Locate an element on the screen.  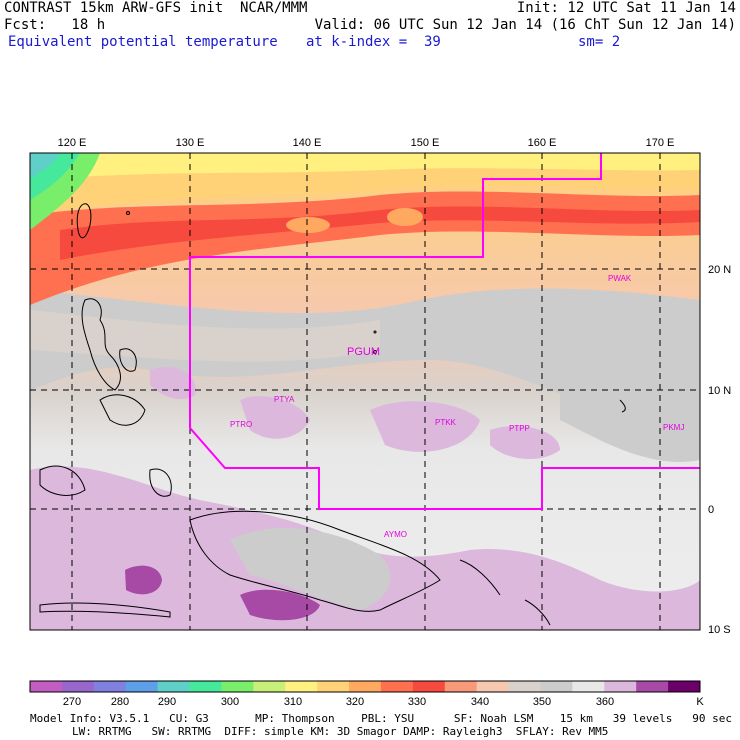
station-label: PTYA is located at coordinates (284, 399).